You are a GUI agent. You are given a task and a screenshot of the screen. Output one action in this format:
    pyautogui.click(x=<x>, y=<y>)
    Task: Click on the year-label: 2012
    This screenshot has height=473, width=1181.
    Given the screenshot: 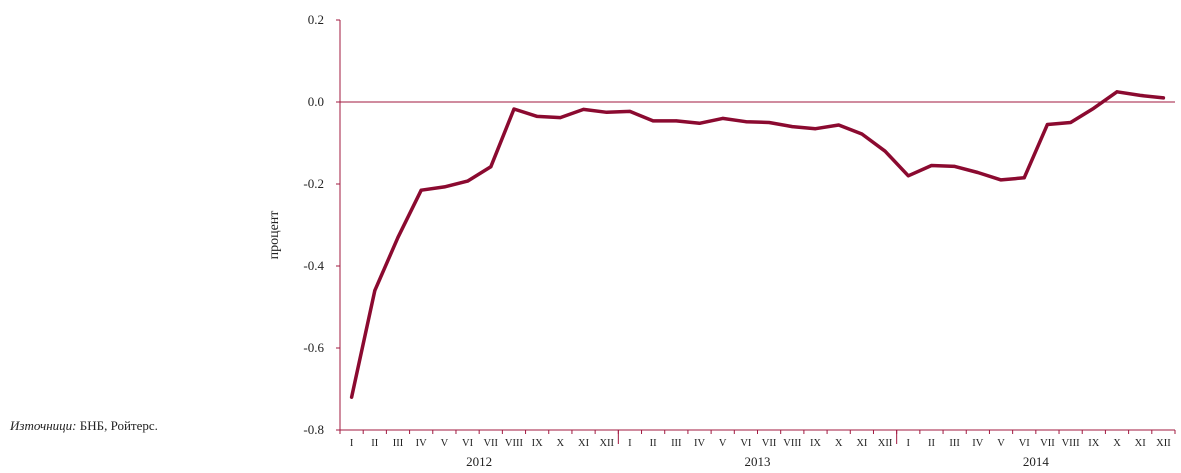 What is the action you would take?
    pyautogui.click(x=479, y=461)
    